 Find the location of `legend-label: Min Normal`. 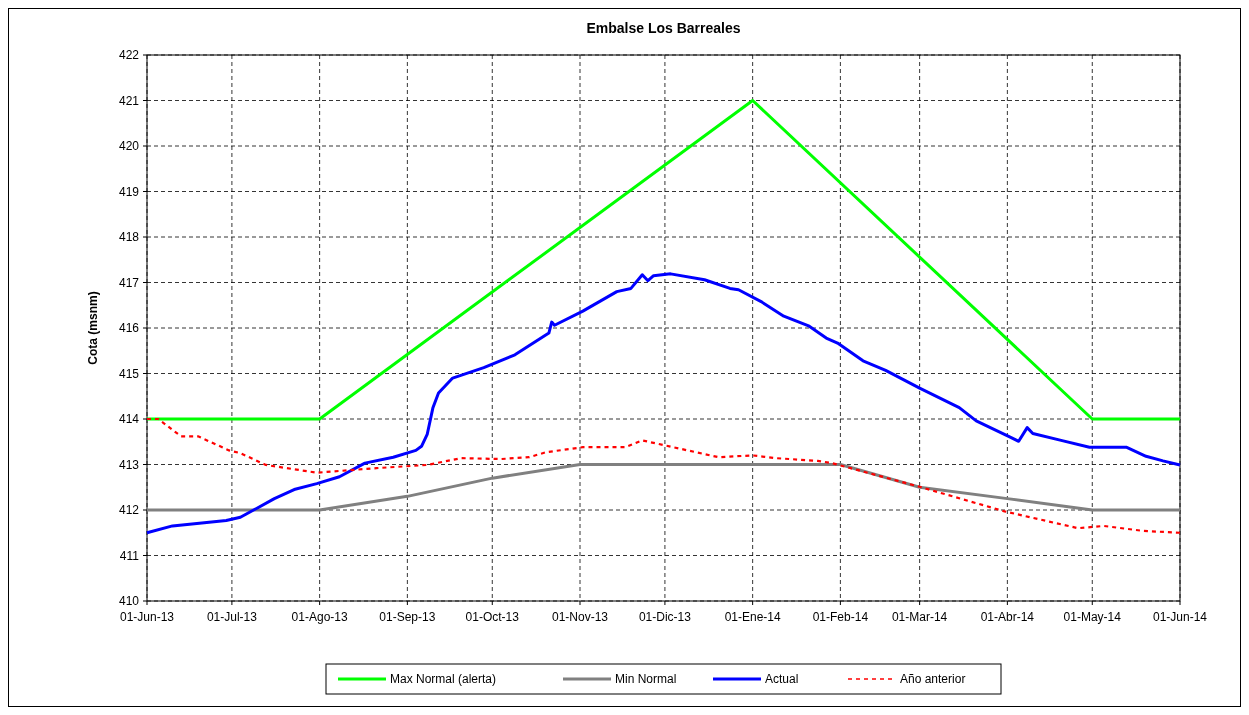

legend-label: Min Normal is located at coordinates (646, 679).